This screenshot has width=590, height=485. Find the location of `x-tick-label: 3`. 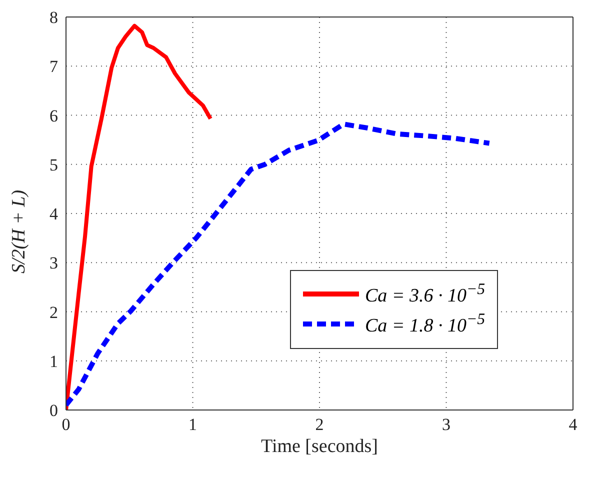

x-tick-label: 3 is located at coordinates (446, 424).